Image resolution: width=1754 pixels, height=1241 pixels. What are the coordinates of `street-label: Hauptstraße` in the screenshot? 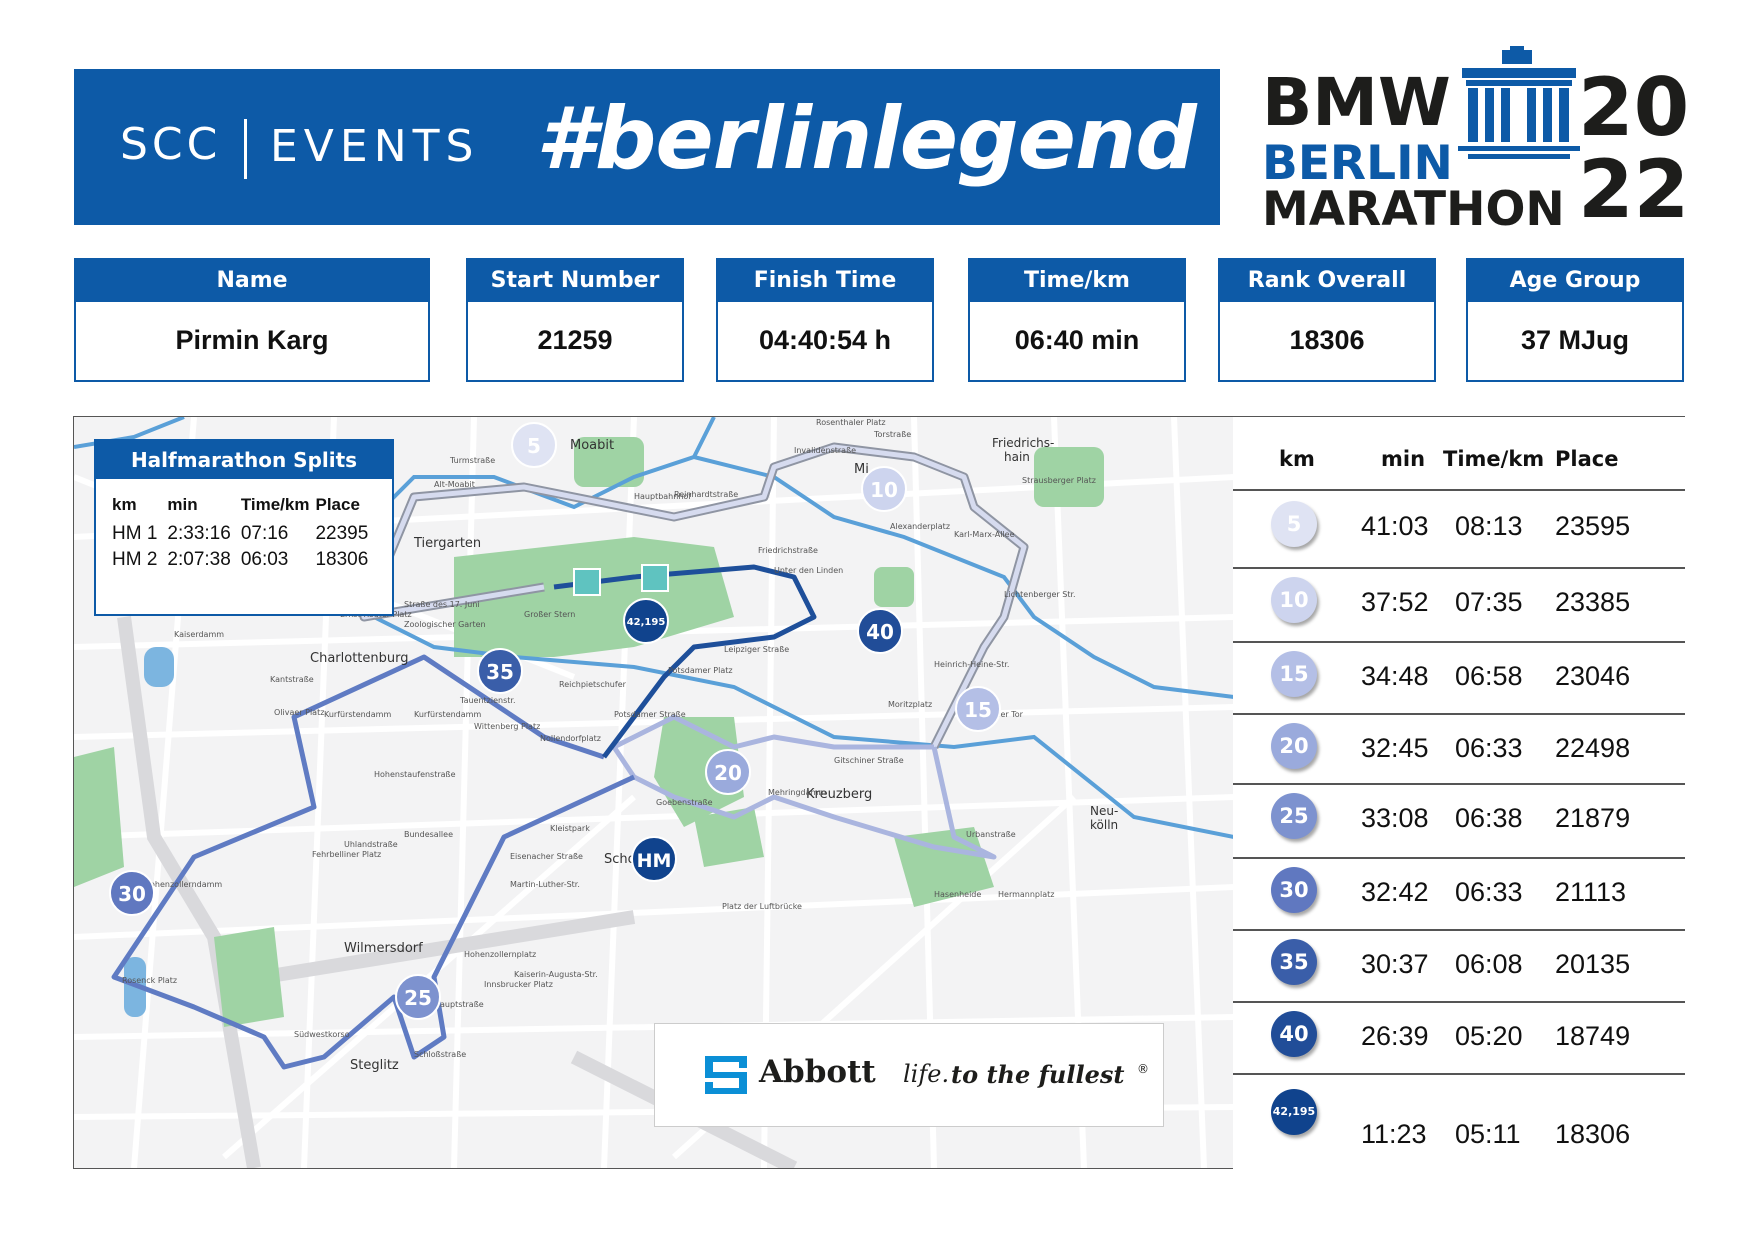 It's located at (459, 1004).